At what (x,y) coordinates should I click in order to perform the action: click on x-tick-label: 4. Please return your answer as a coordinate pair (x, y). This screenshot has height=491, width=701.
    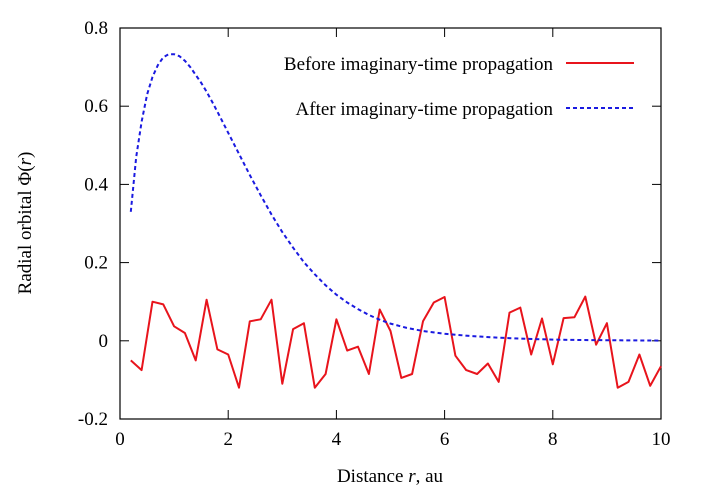
    Looking at the image, I should click on (337, 439).